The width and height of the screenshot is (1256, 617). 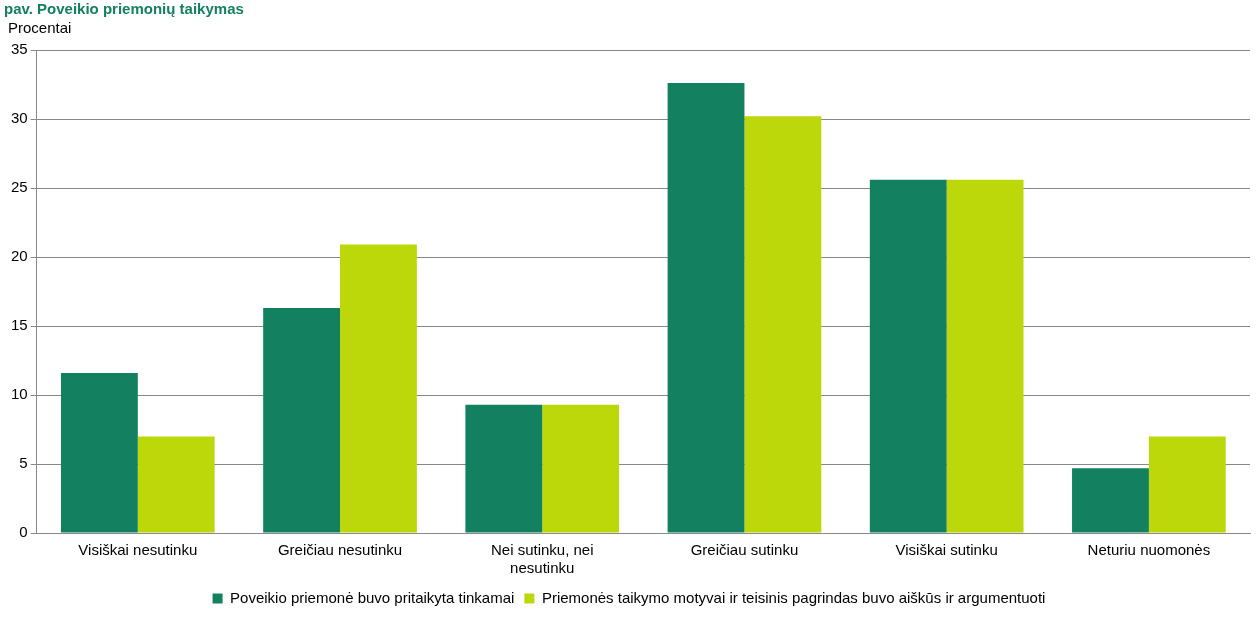 I want to click on legend-label: Priemonės taikymo motyvai ir teisinis pagrindas buvo aiškūs ir argumentuoti, so click(x=793, y=597).